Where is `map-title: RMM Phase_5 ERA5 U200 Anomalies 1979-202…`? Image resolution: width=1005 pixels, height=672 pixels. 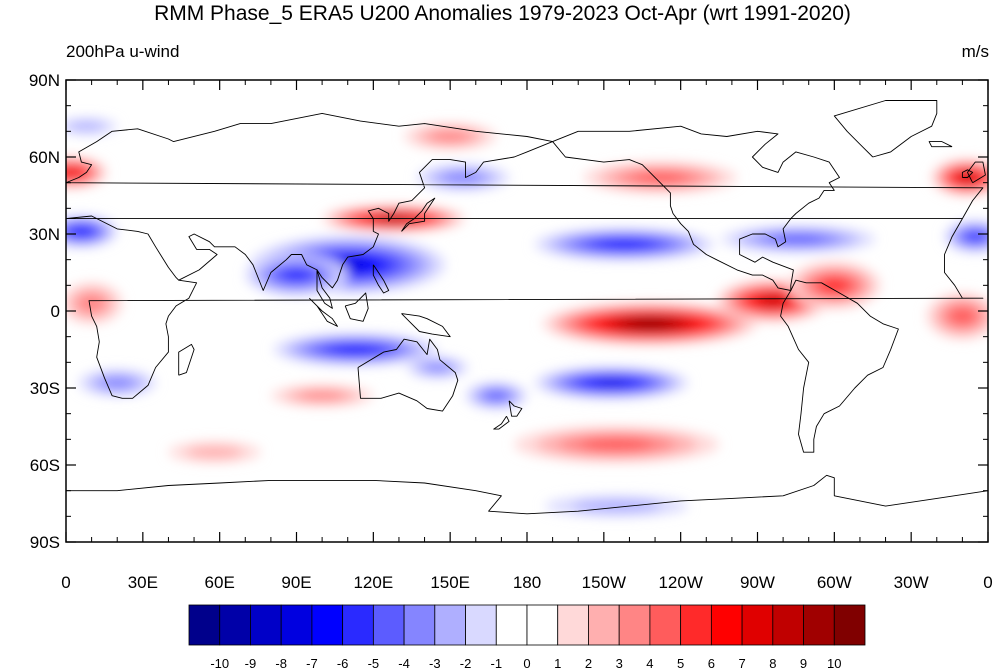 map-title: RMM Phase_5 ERA5 U200 Anomalies 1979-202… is located at coordinates (502, 13).